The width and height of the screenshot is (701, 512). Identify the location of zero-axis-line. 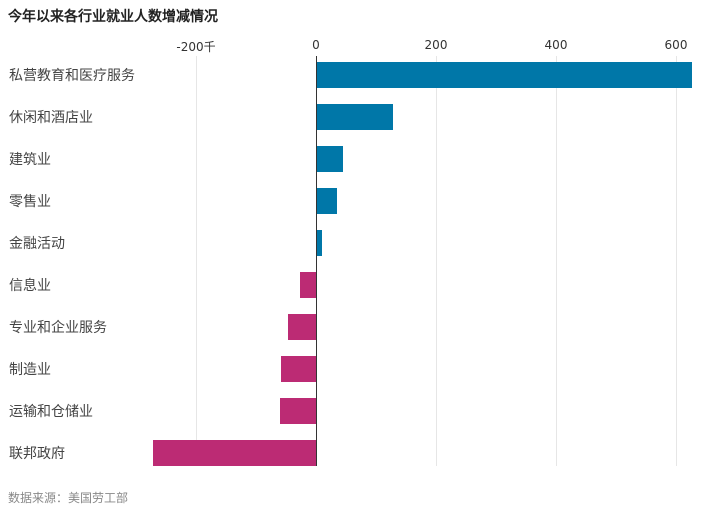
(316, 261).